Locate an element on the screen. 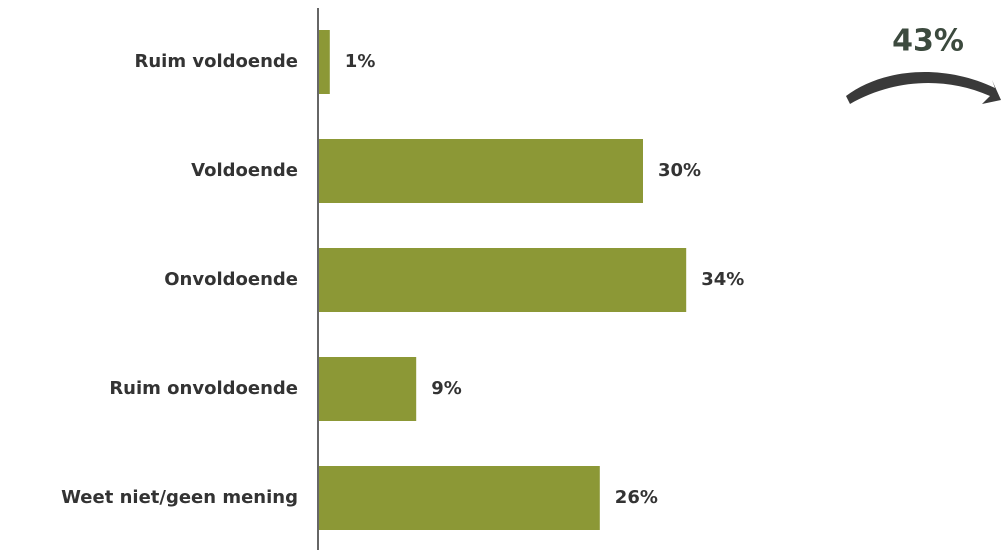 The image size is (1001, 550). value-label: 26% is located at coordinates (636, 497).